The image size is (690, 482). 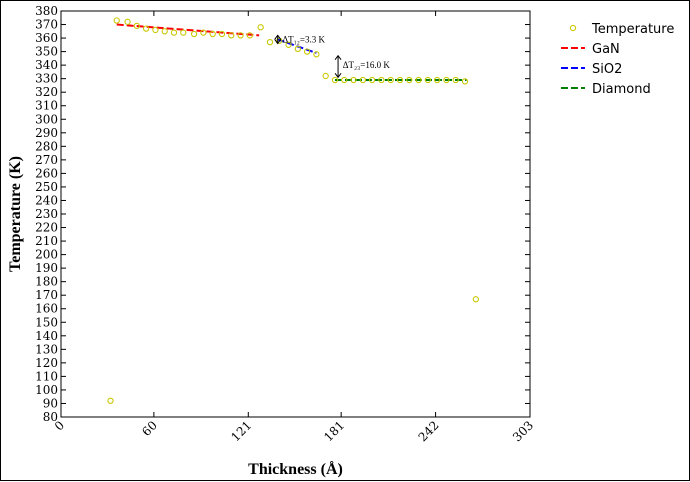 What do you see at coordinates (429, 431) in the screenshot?
I see `x-tick-label: 242` at bounding box center [429, 431].